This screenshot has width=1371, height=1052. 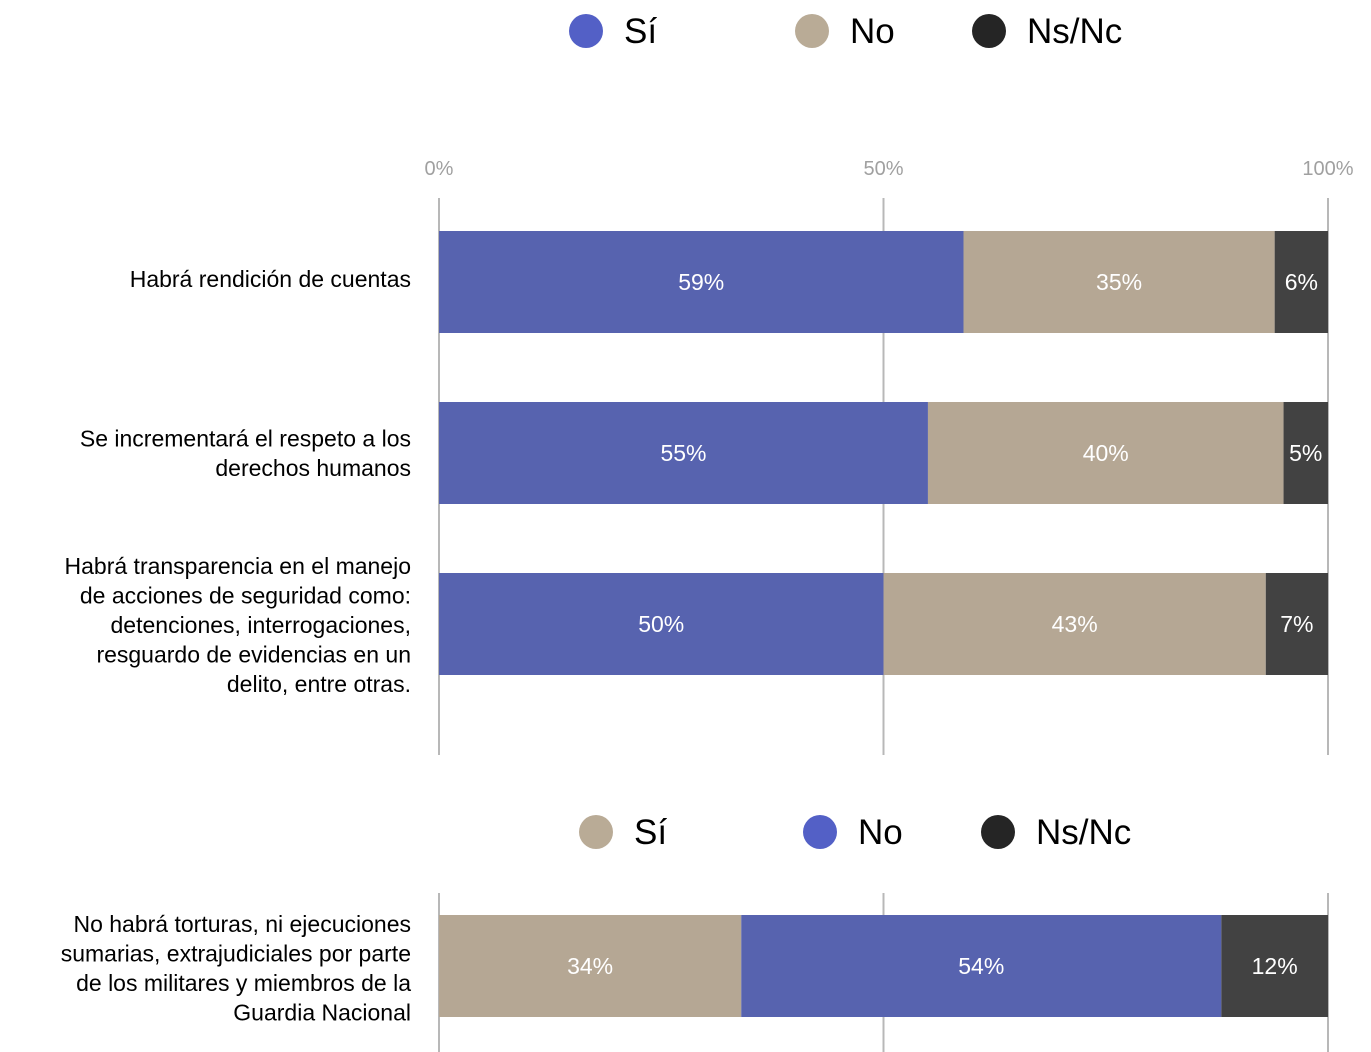 I want to click on data-label-0-2-1: 43%, so click(x=1075, y=624).